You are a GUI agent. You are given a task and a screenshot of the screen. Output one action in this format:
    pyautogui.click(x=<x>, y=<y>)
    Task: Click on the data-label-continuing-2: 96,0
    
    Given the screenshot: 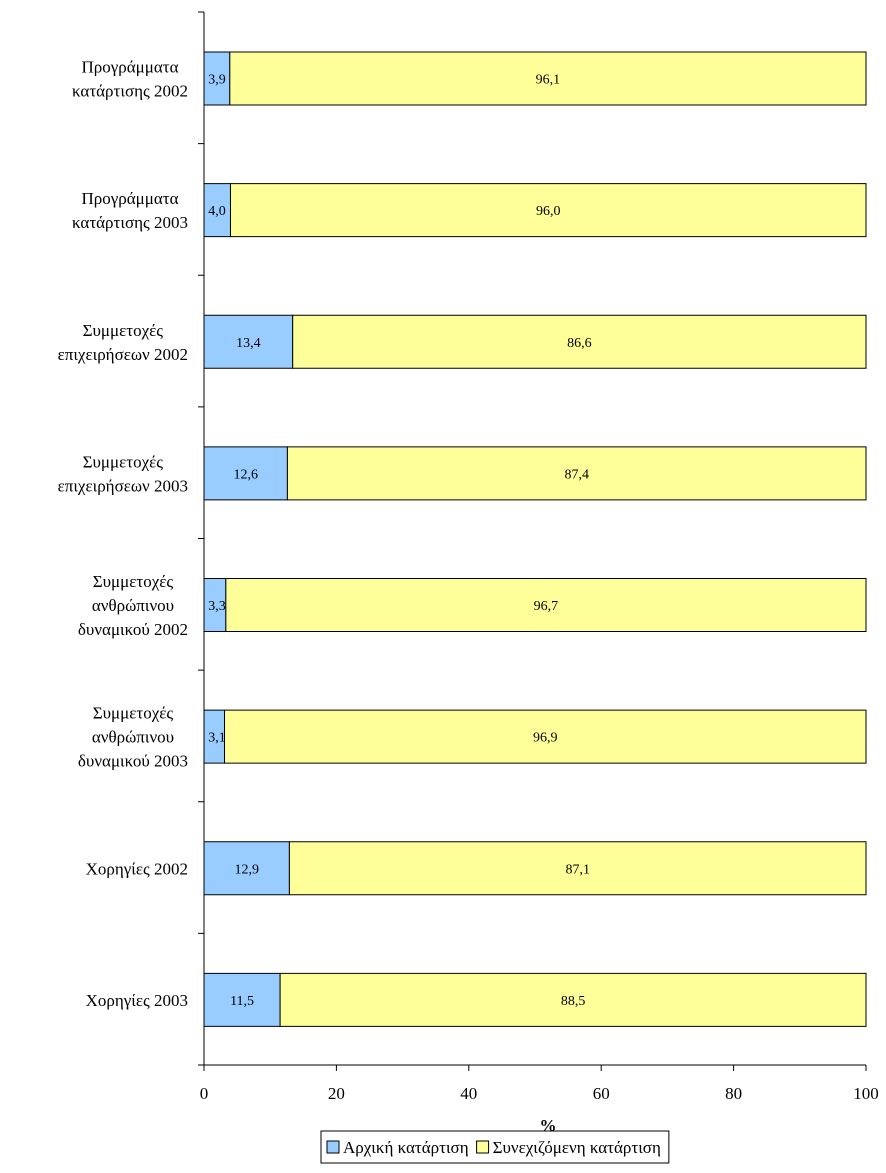 What is the action you would take?
    pyautogui.click(x=548, y=211)
    